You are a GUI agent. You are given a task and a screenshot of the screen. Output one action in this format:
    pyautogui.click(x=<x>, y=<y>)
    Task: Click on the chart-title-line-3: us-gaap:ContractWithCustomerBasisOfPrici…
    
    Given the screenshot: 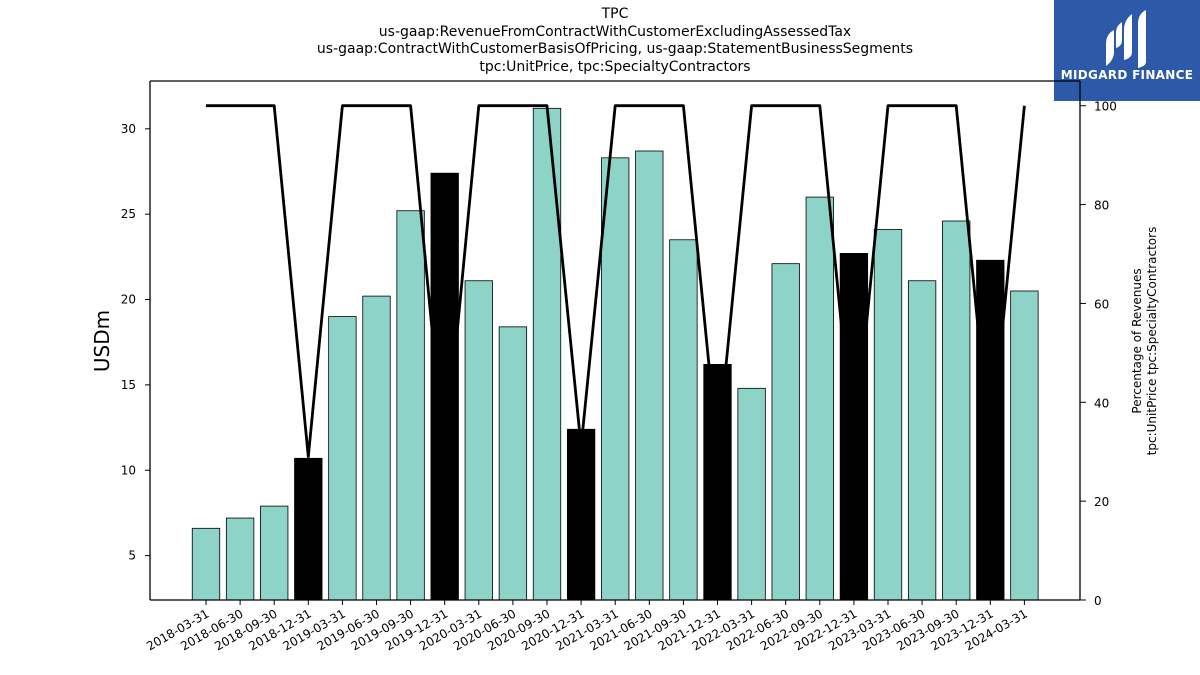 What is the action you would take?
    pyautogui.click(x=615, y=49)
    